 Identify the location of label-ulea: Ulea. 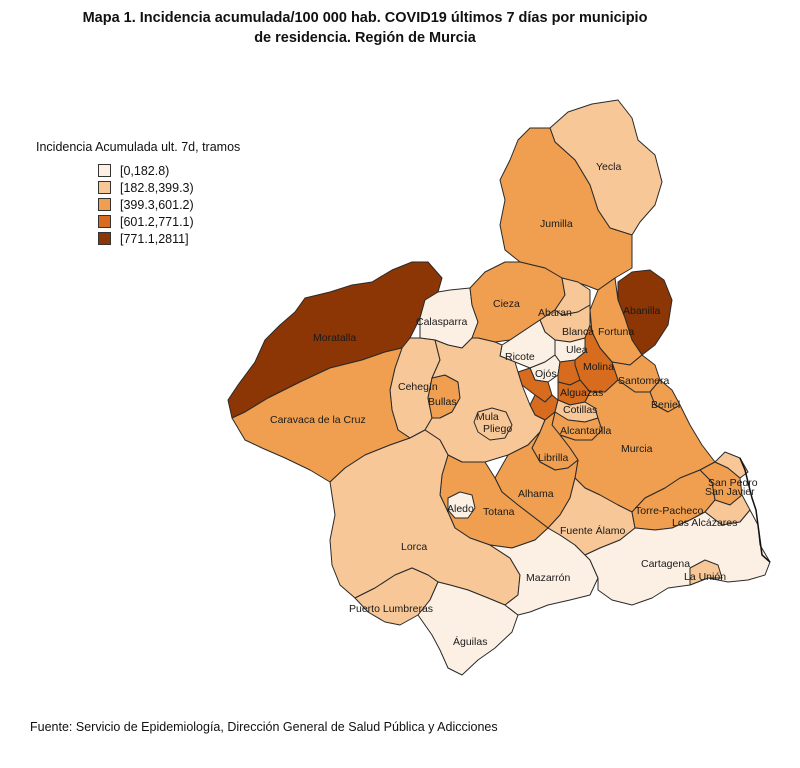
(577, 350).